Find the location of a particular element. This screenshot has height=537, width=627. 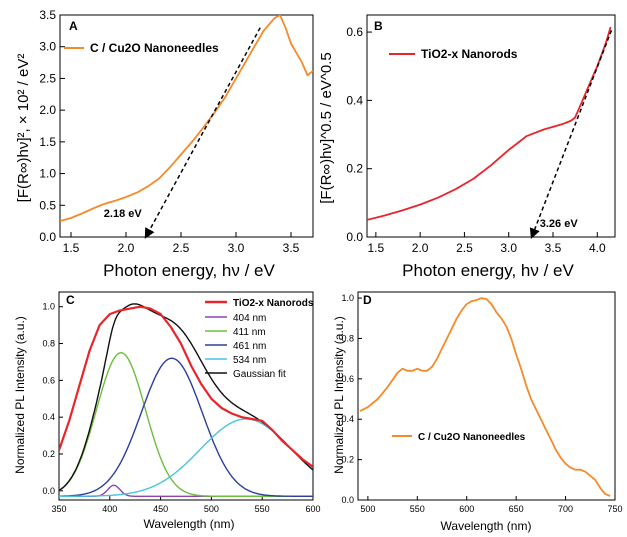

panel-a-legend: C / Cu2O Nanoneedles is located at coordinates (141, 48).